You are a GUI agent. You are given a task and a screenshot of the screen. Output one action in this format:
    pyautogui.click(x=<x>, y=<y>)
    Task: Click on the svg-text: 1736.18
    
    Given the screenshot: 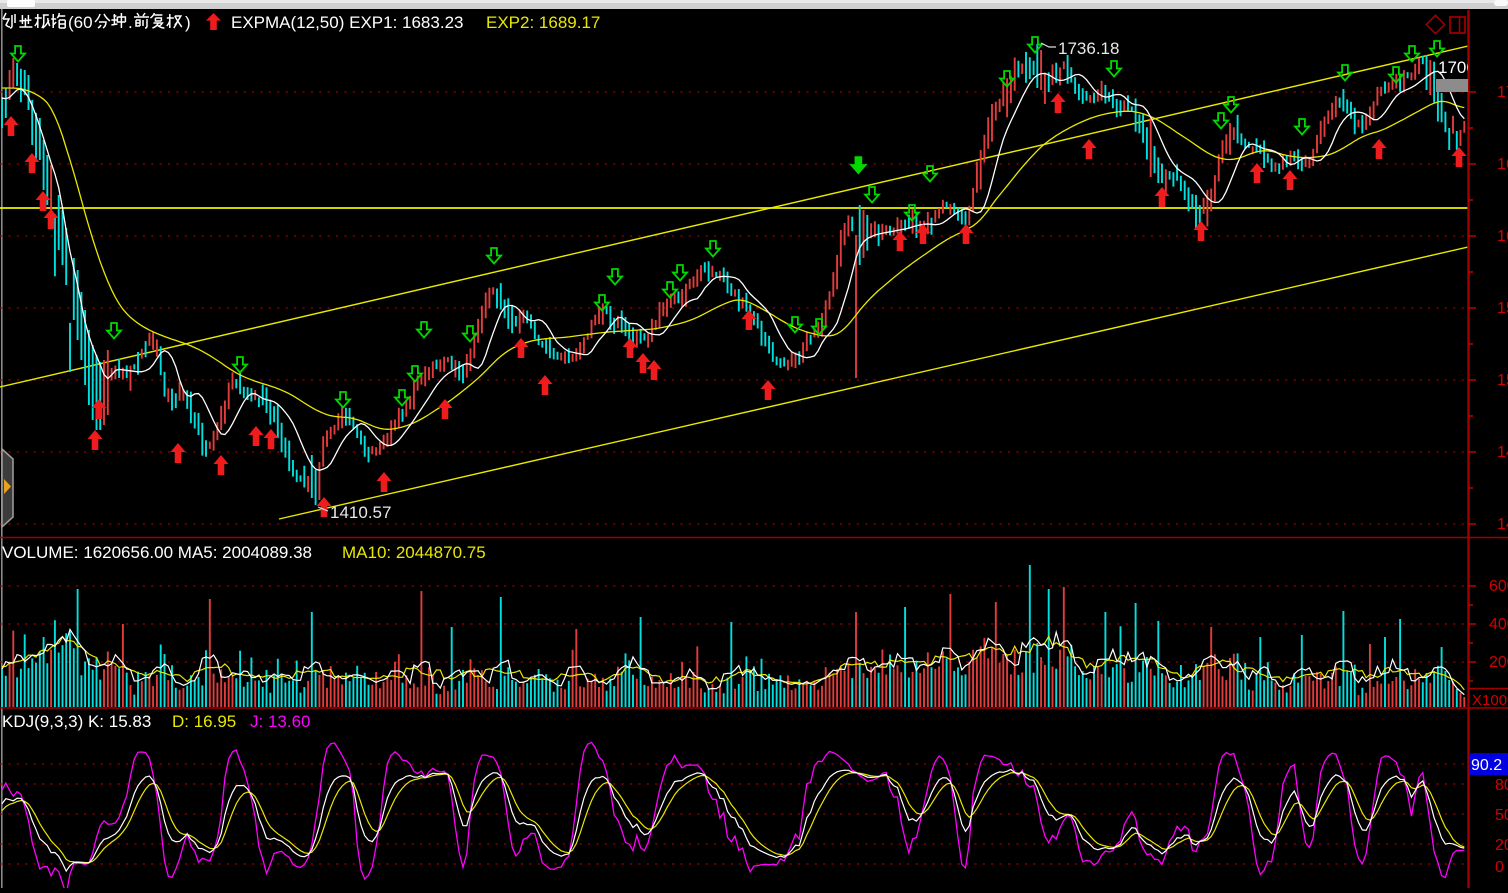 What is the action you would take?
    pyautogui.click(x=1088, y=48)
    